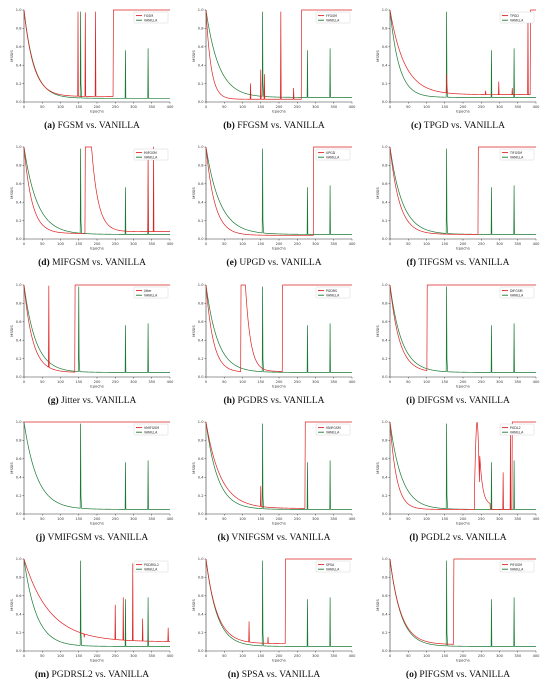  I want to click on caption-letter: (k), so click(223, 538).